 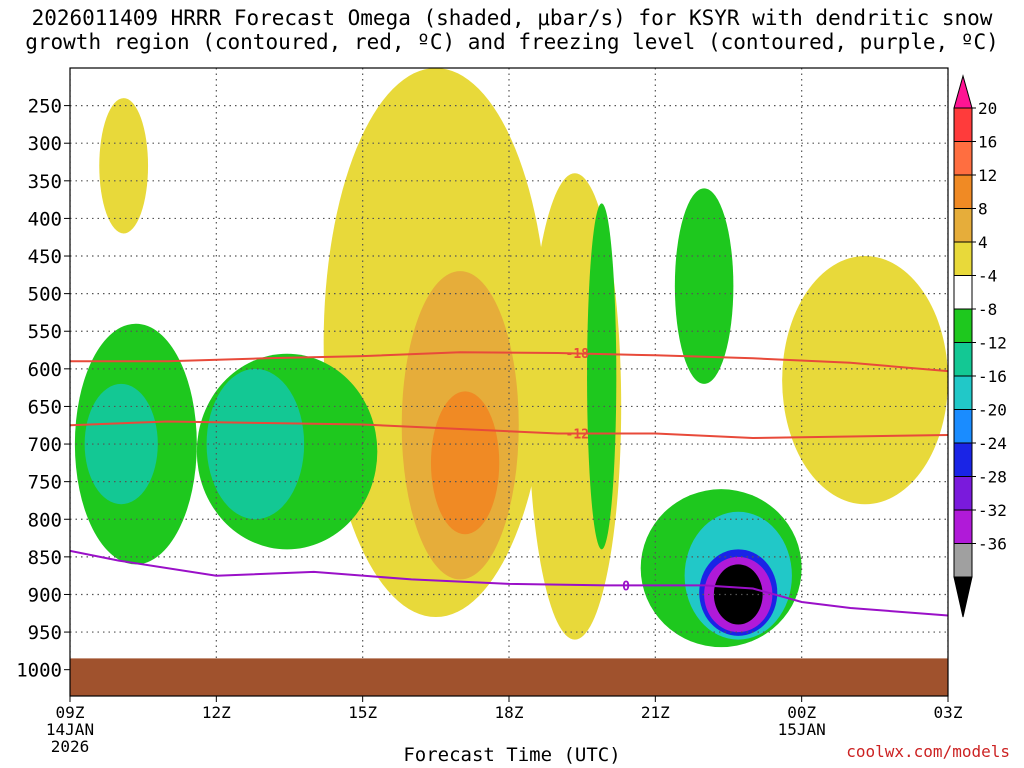 What do you see at coordinates (992, 544) in the screenshot?
I see `colorbar-label-13: -36` at bounding box center [992, 544].